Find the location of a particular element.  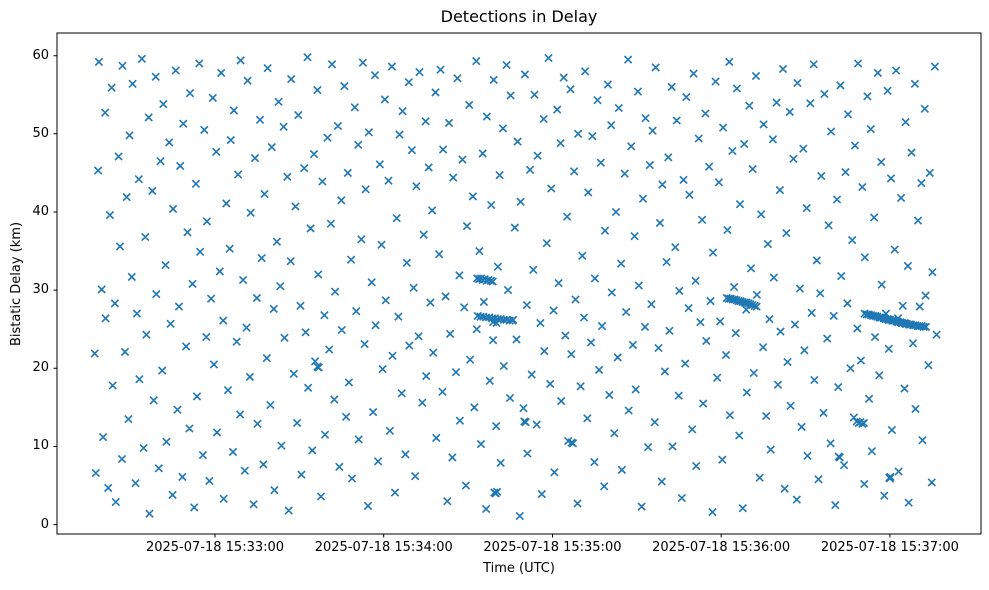

y-tick-label: 60 is located at coordinates (40, 55).